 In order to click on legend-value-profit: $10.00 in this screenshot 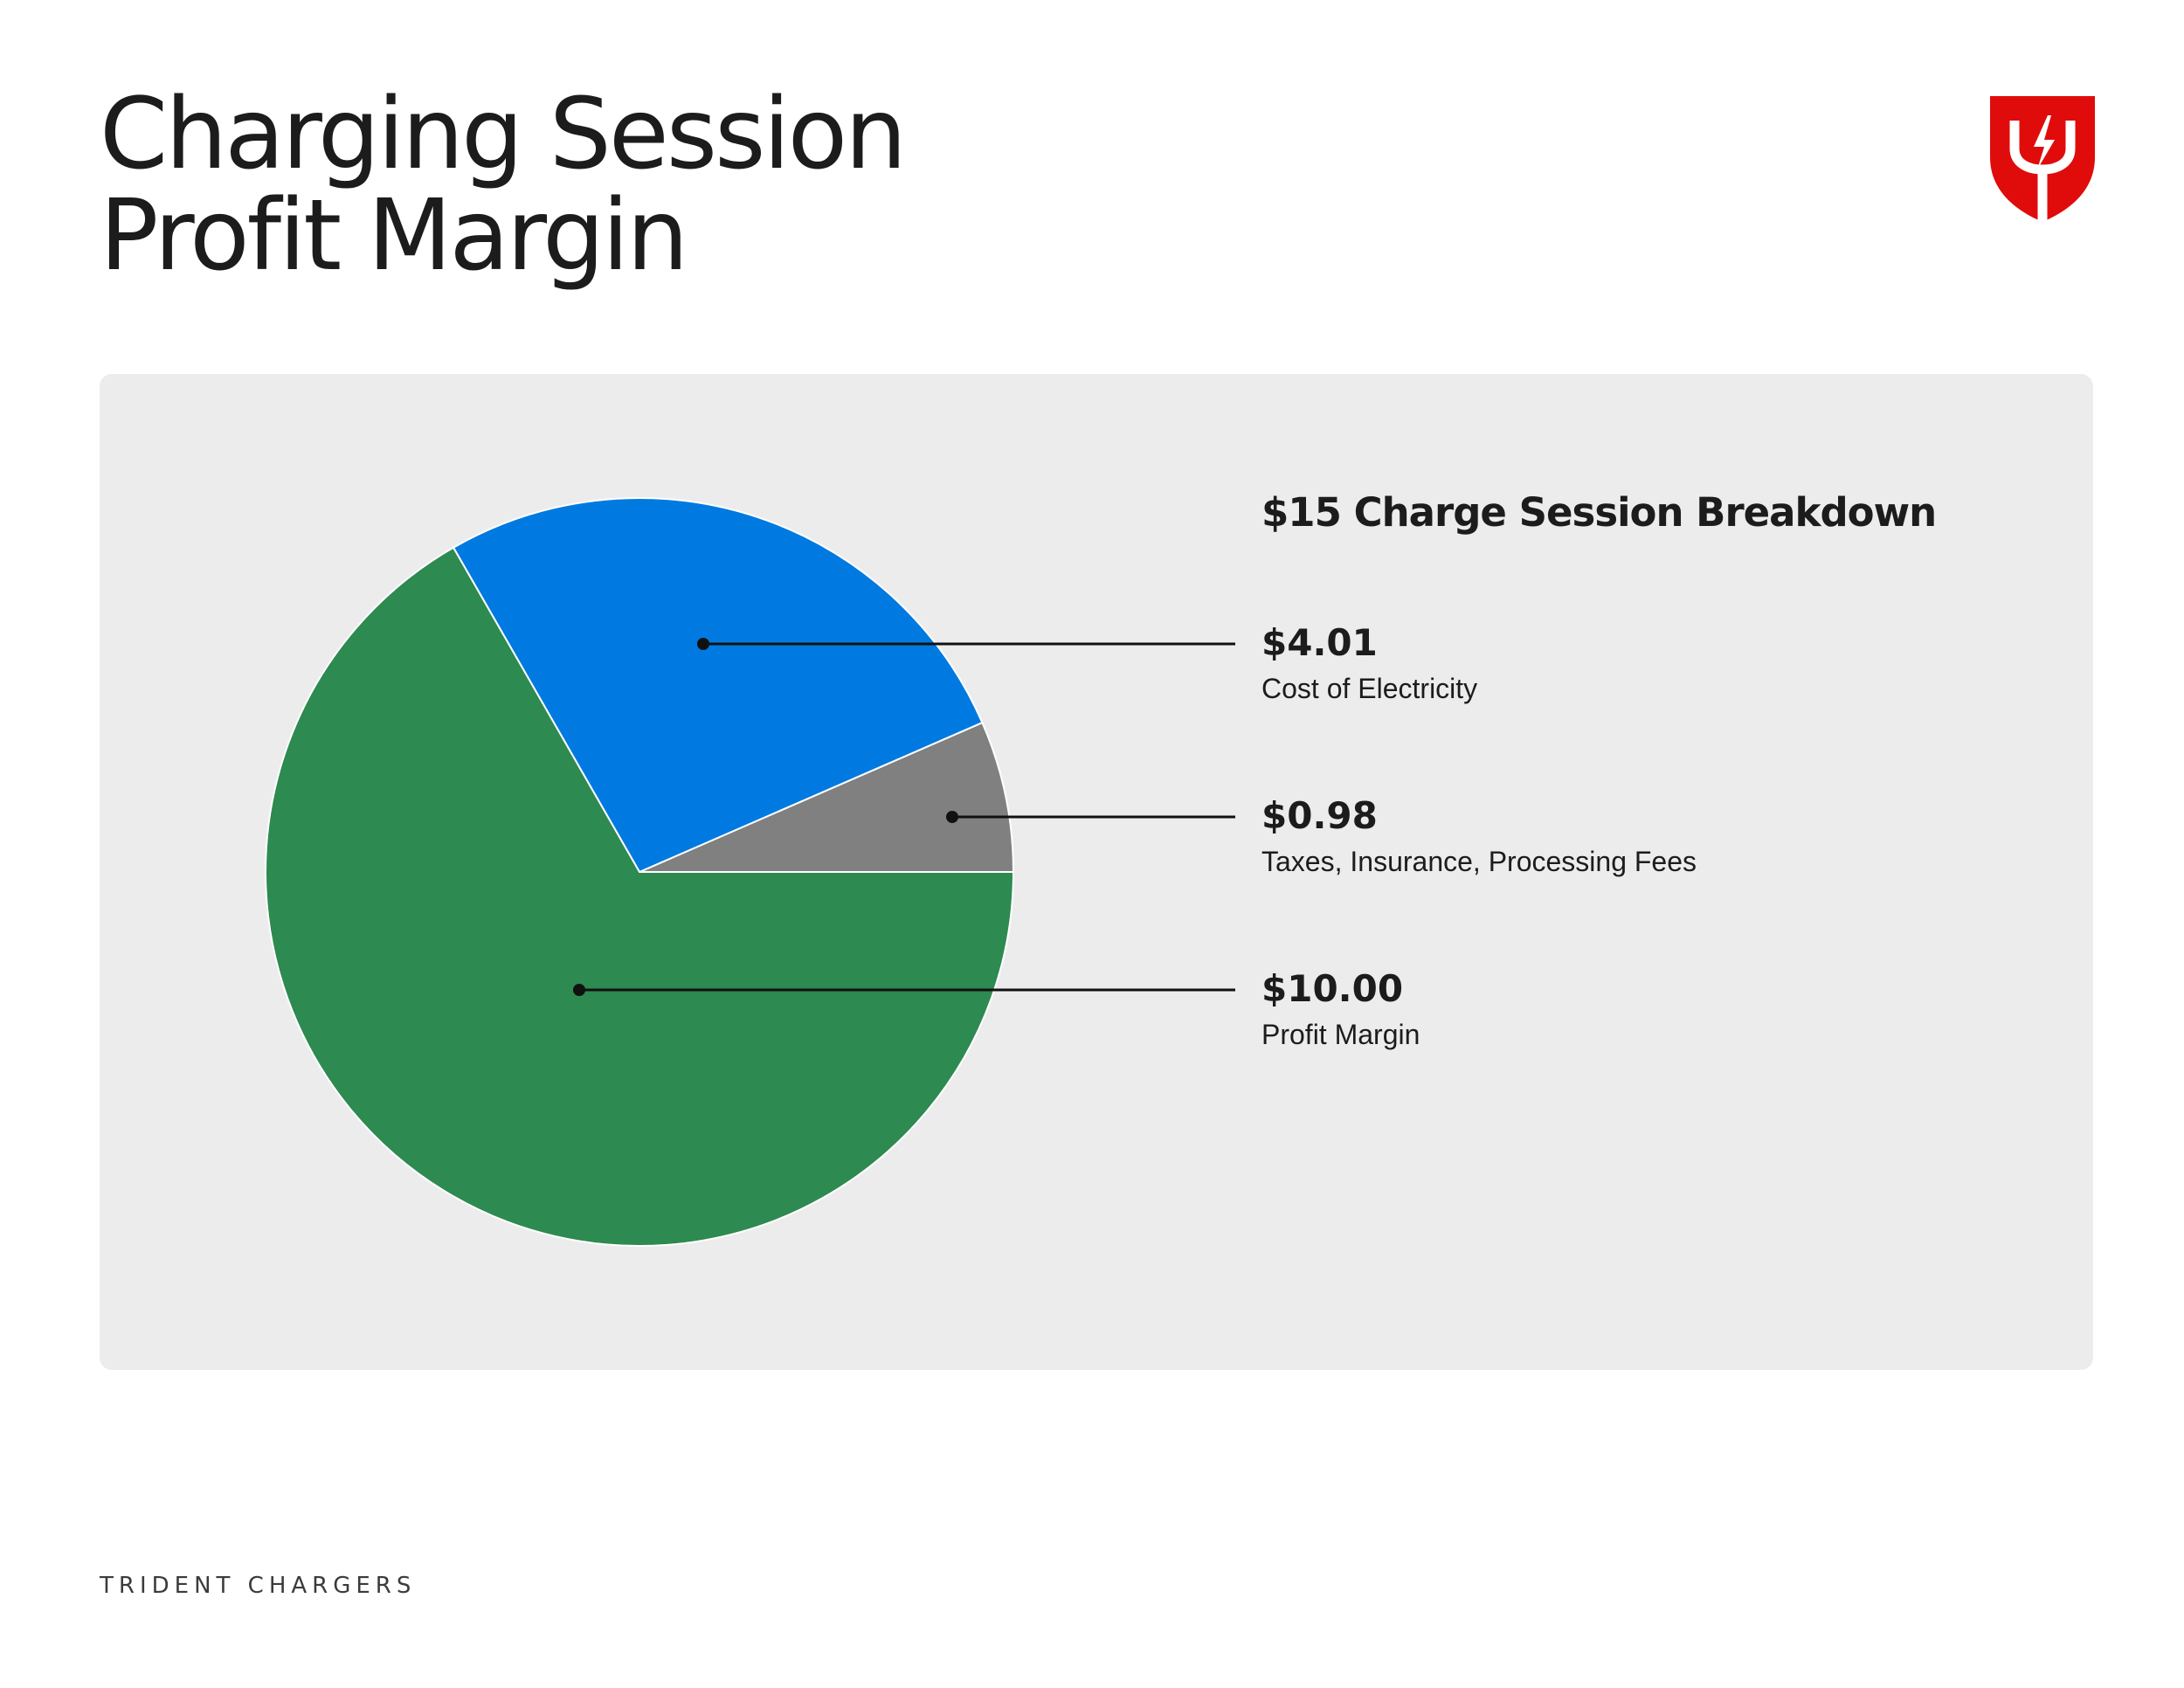, I will do `click(1332, 988)`.